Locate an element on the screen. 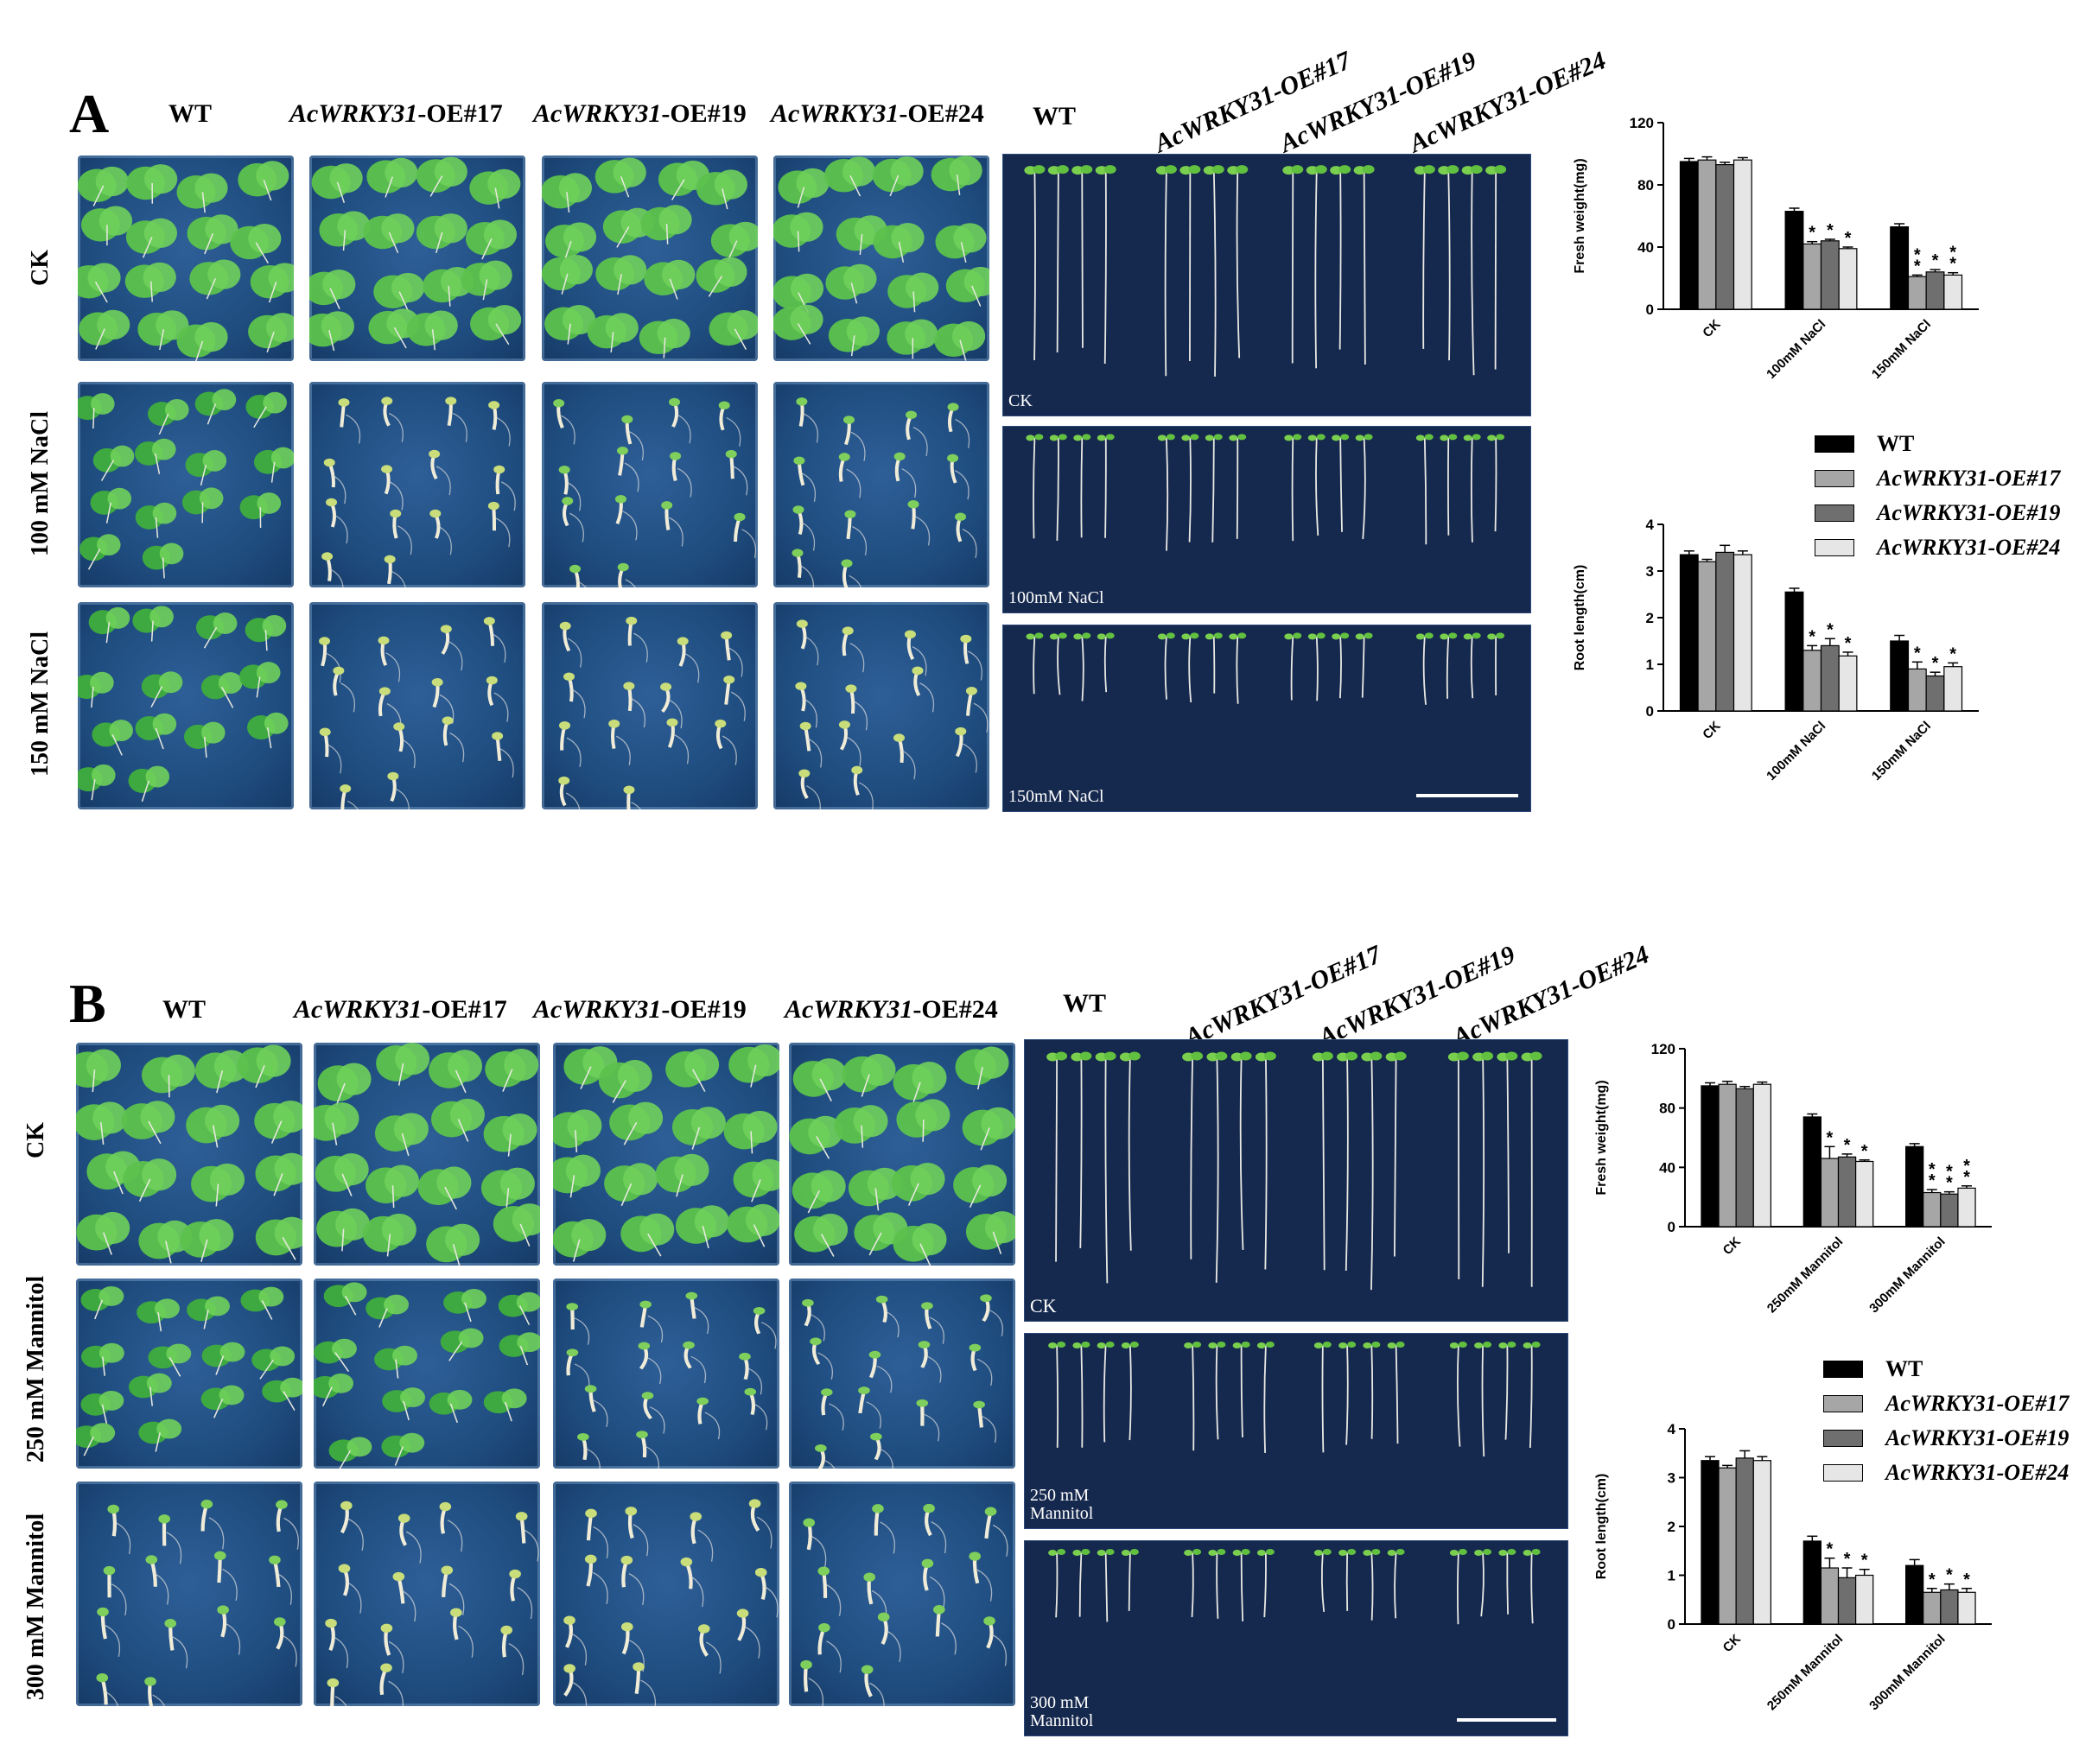 This screenshot has width=2079, height=1764. strip-label: 150mM NaCl is located at coordinates (1056, 796).